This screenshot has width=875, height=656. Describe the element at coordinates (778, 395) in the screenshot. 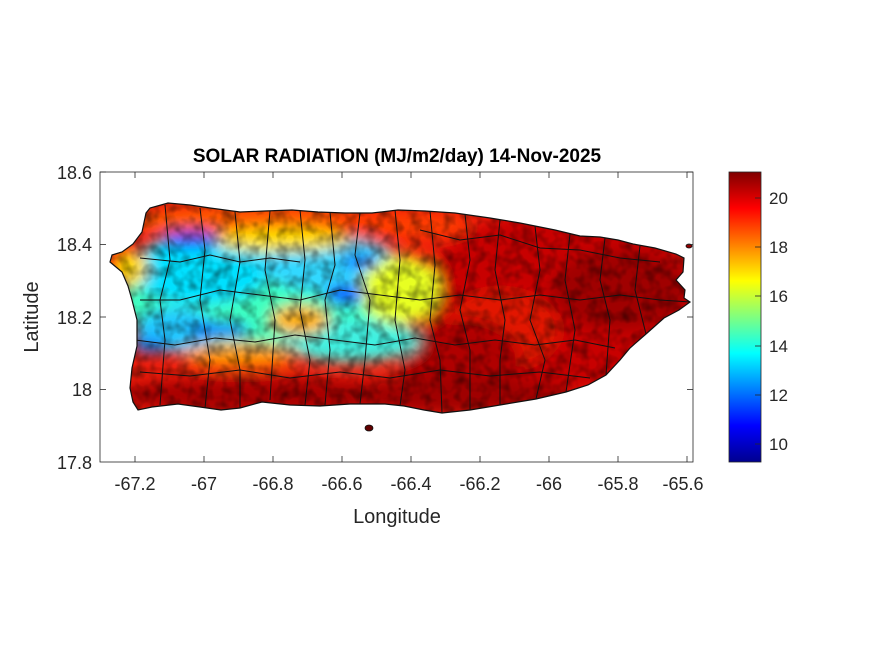

I see `colorbar-tick-label: 12` at that location.